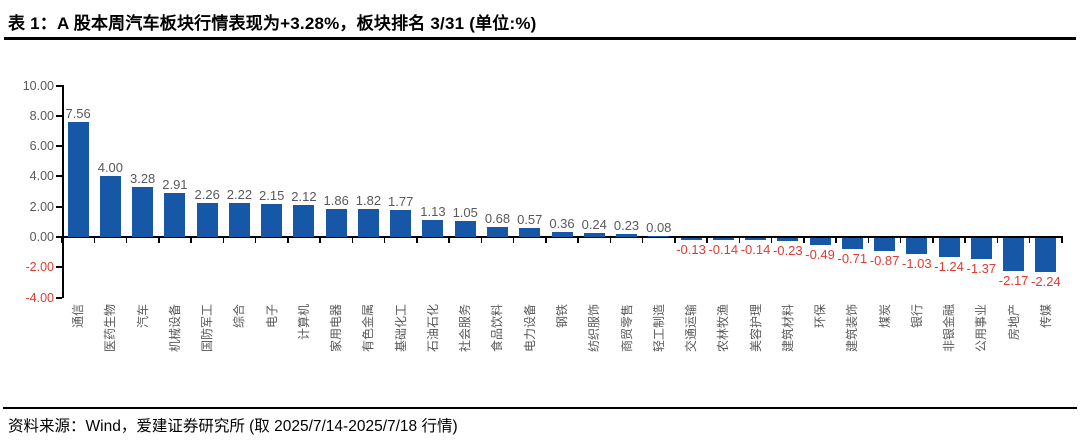  Describe the element at coordinates (41, 237) in the screenshot. I see `y-tick-label: 0.00` at that location.